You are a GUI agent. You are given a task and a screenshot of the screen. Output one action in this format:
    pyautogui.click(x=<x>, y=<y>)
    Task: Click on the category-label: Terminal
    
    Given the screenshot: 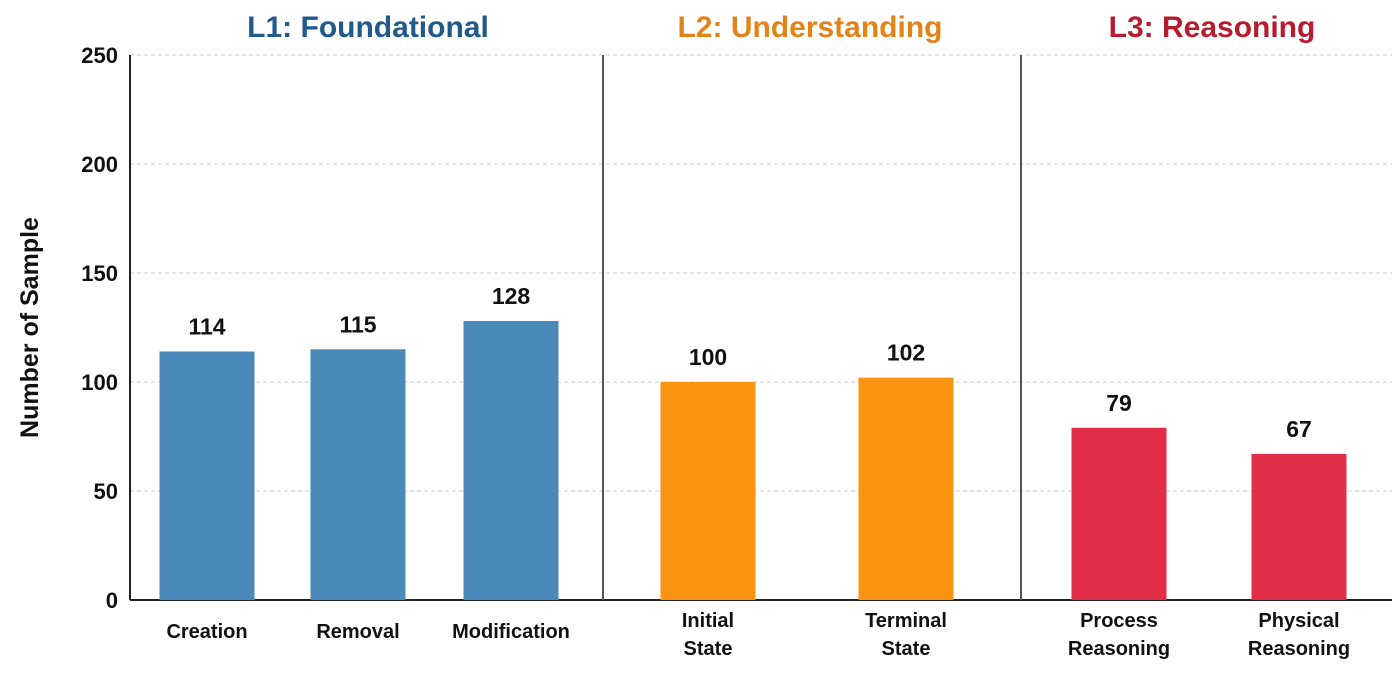 What is the action you would take?
    pyautogui.click(x=906, y=621)
    